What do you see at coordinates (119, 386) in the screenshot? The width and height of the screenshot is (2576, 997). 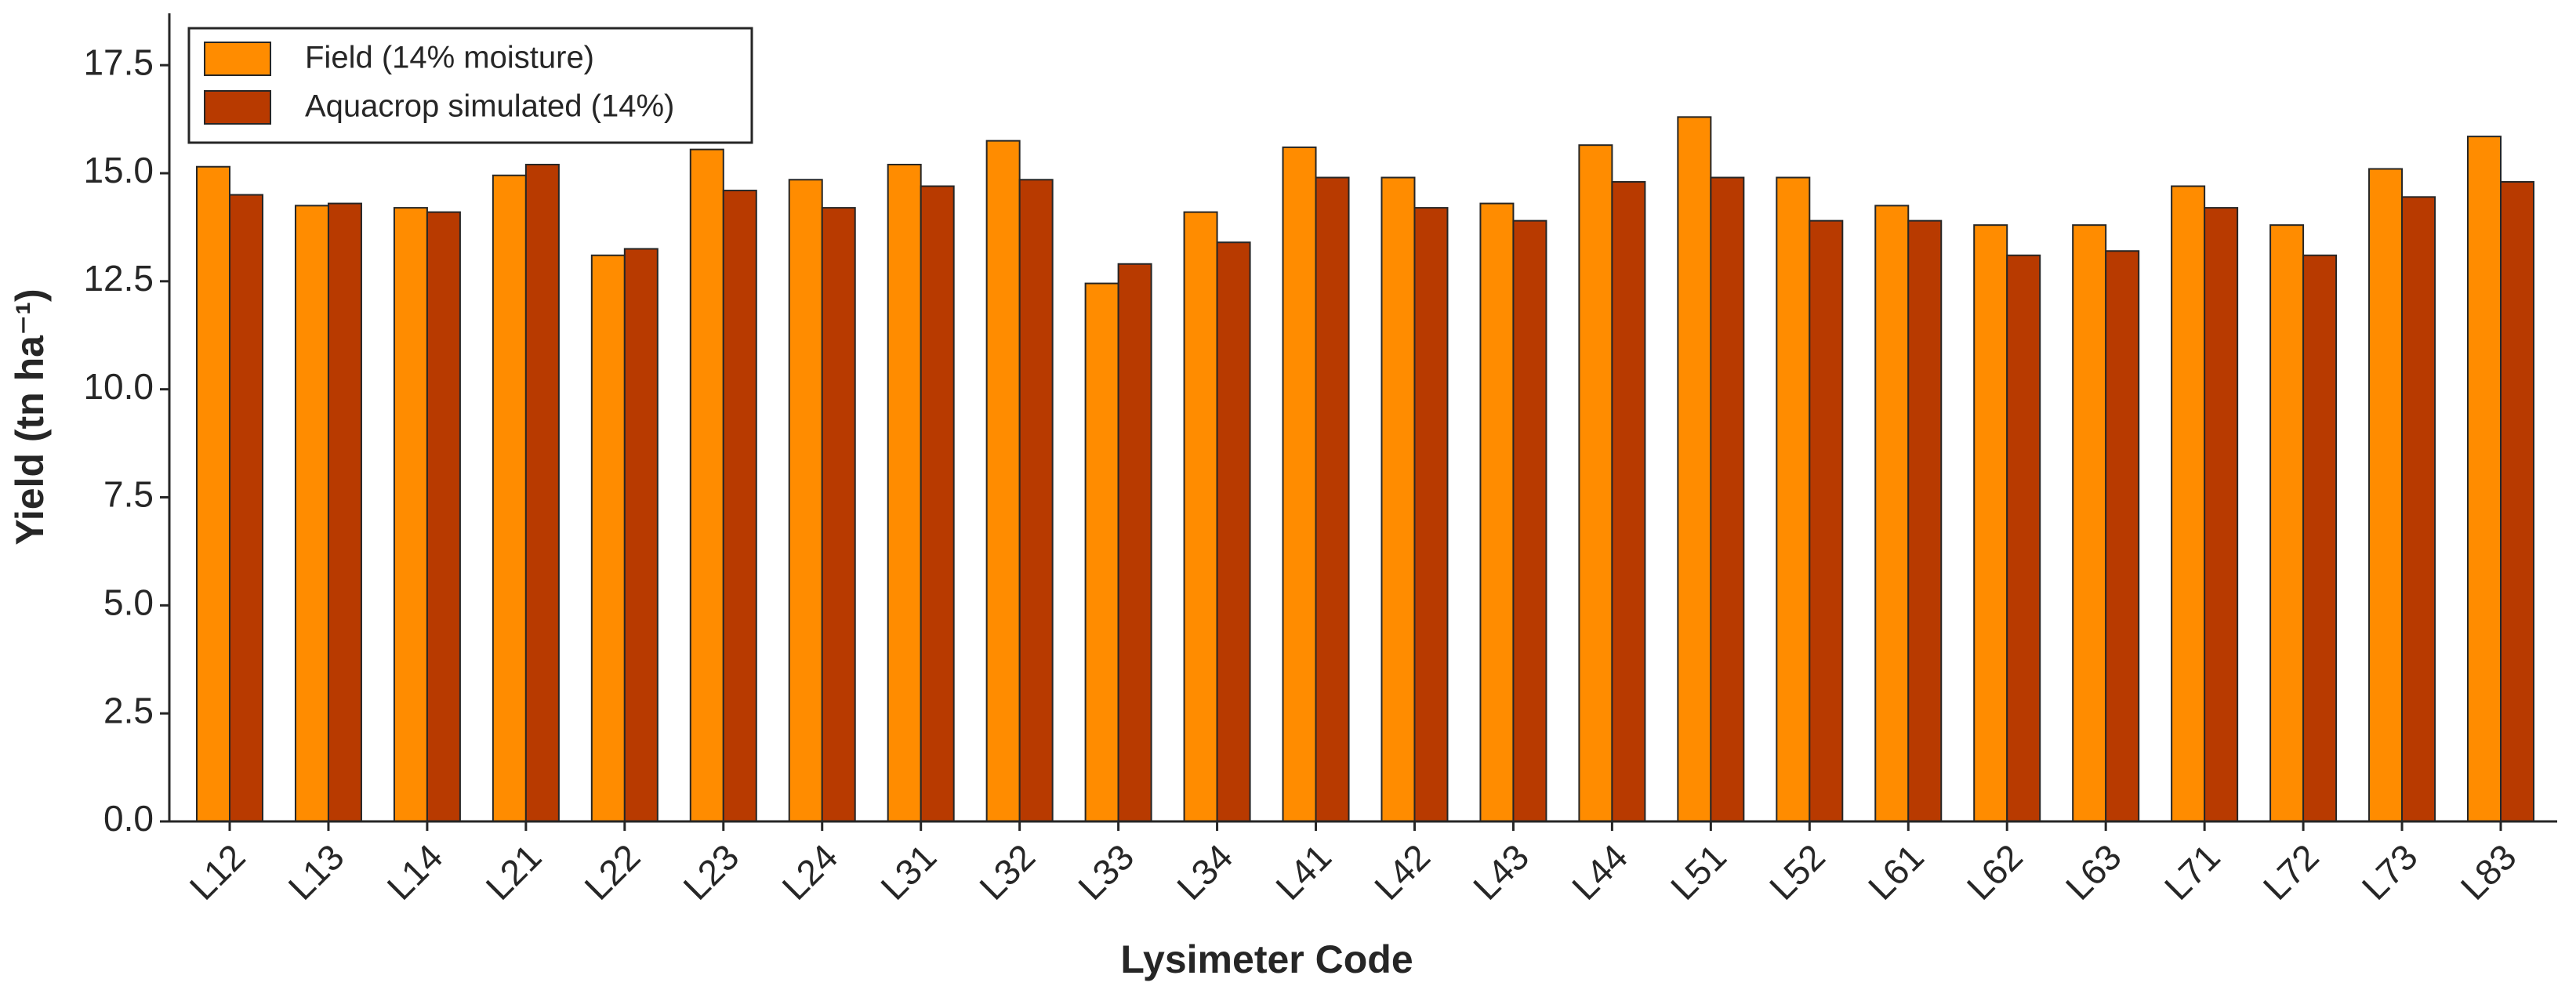 I see `y-tick-label: 10.0` at bounding box center [119, 386].